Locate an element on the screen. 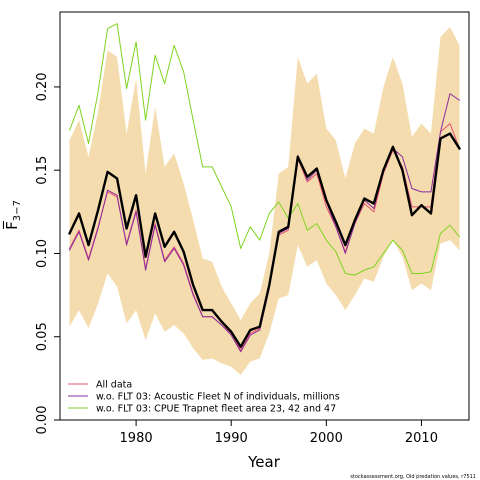 This screenshot has height=480, width=480. y-axis-label-group: F̅3−7 is located at coordinates (12, 215).